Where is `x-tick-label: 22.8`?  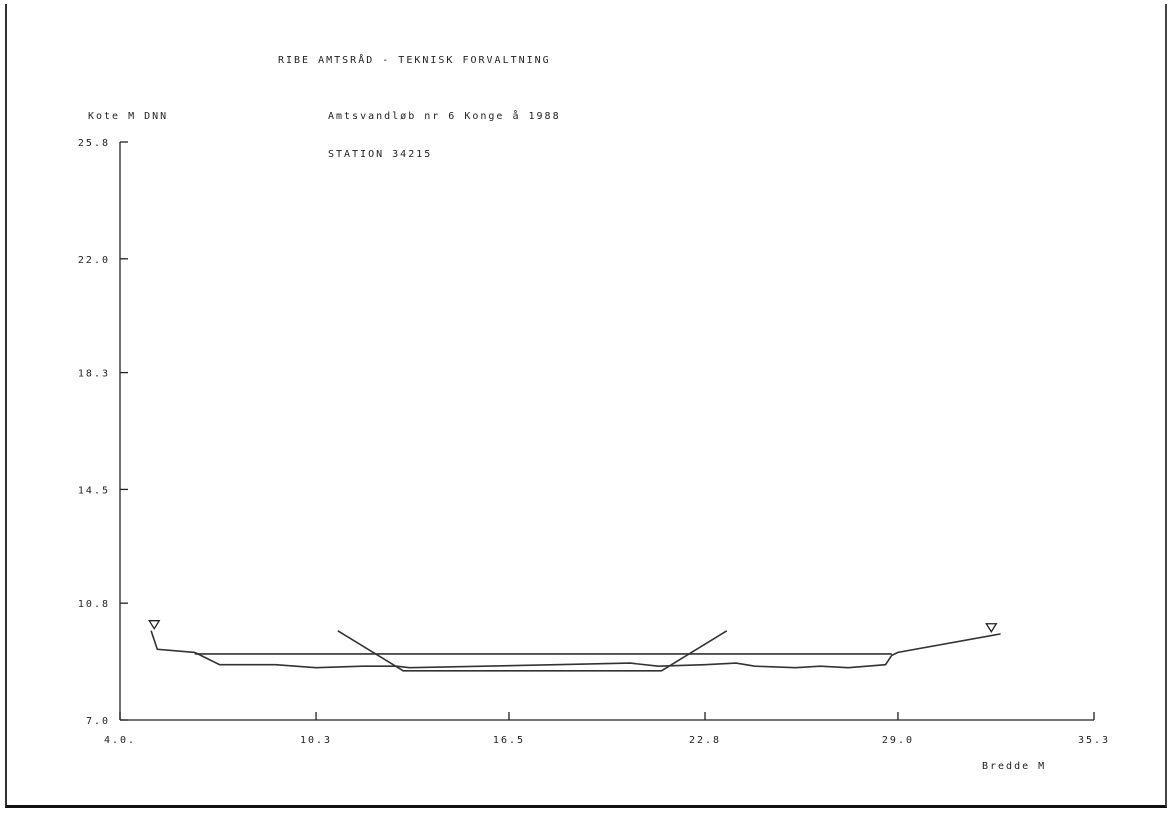 x-tick-label: 22.8 is located at coordinates (705, 740).